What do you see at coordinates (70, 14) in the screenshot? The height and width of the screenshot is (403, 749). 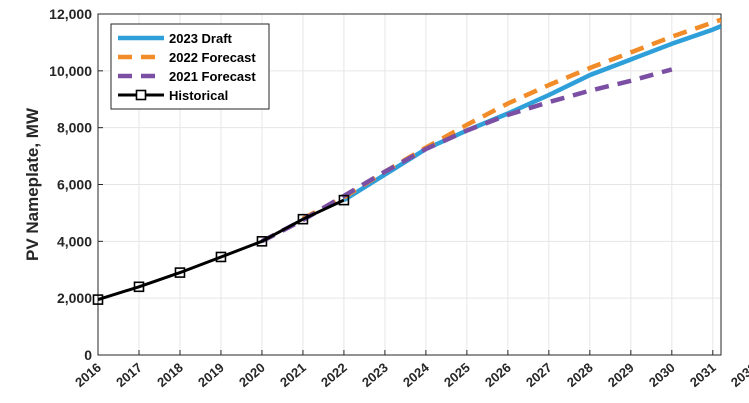 I see `y-tick-label: 12,000` at bounding box center [70, 14].